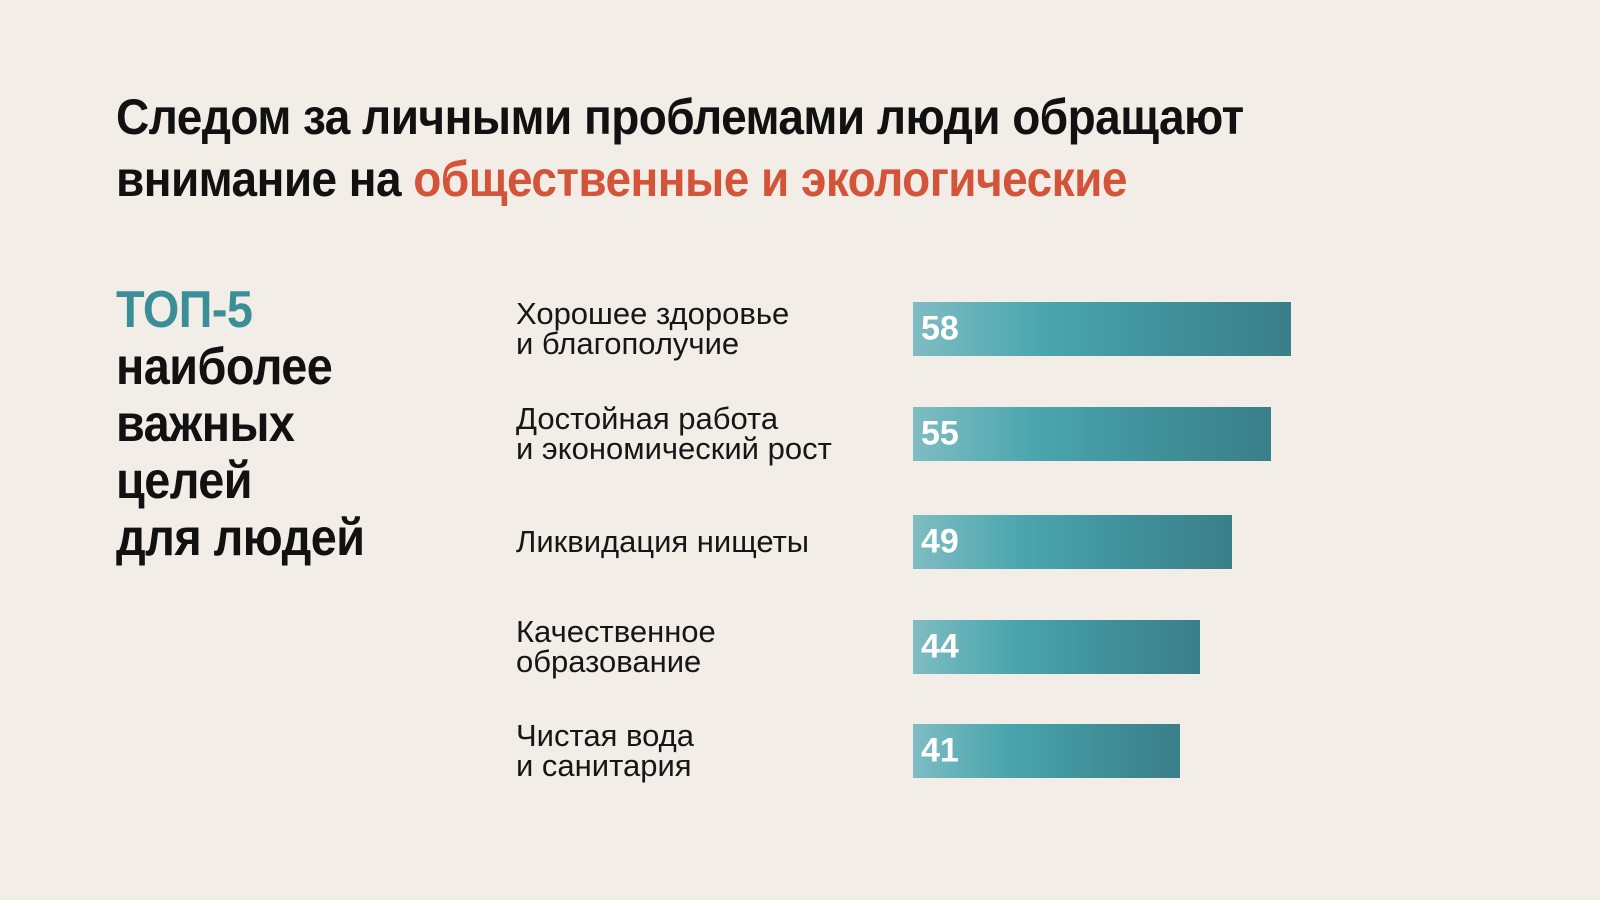  I want to click on headline-line2-prefix: внимание на, so click(259, 179).